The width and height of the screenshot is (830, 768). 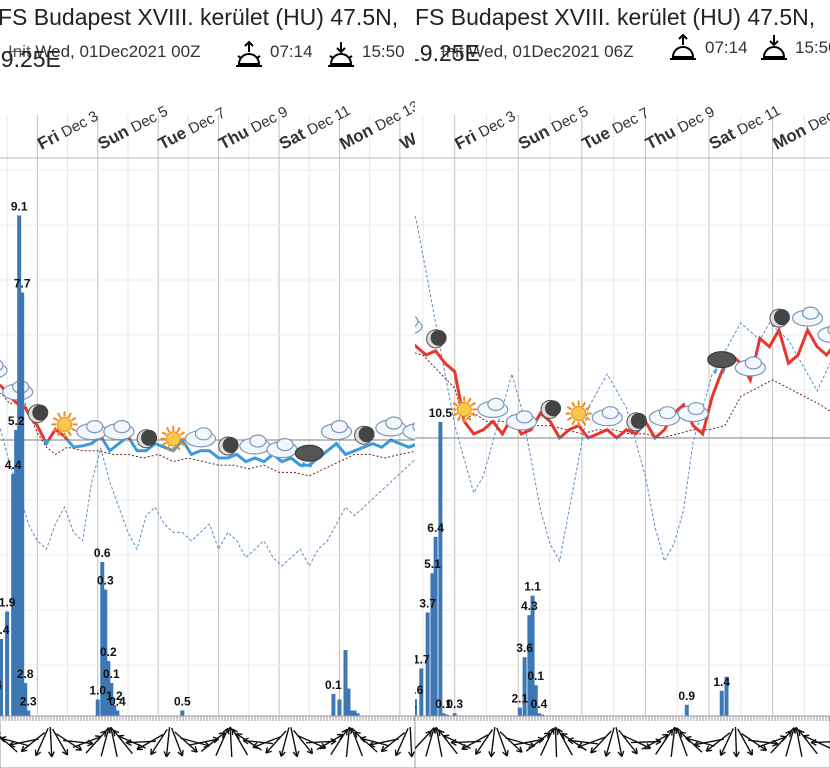 What do you see at coordinates (435, 528) in the screenshot?
I see `precipitation-label: 6.4` at bounding box center [435, 528].